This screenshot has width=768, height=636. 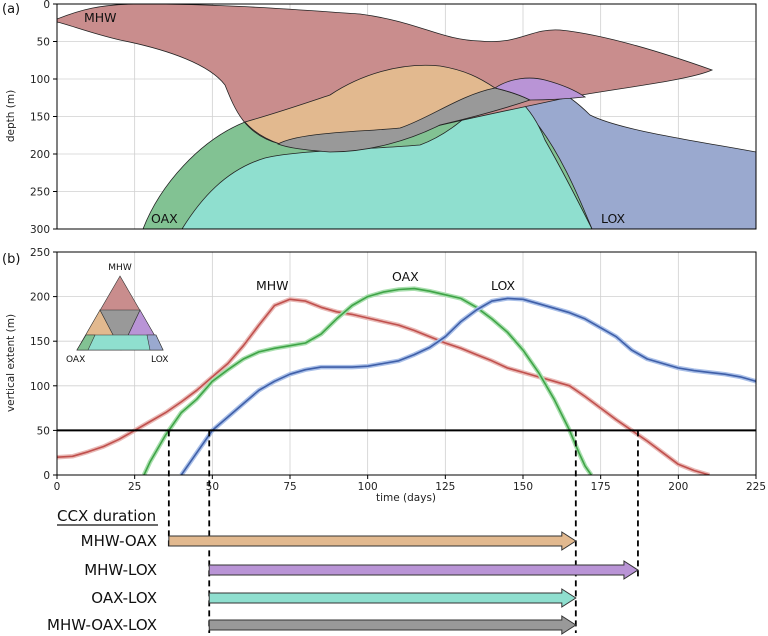 What do you see at coordinates (120, 570) in the screenshot?
I see `ccx-row-label: MHW-LOX` at bounding box center [120, 570].